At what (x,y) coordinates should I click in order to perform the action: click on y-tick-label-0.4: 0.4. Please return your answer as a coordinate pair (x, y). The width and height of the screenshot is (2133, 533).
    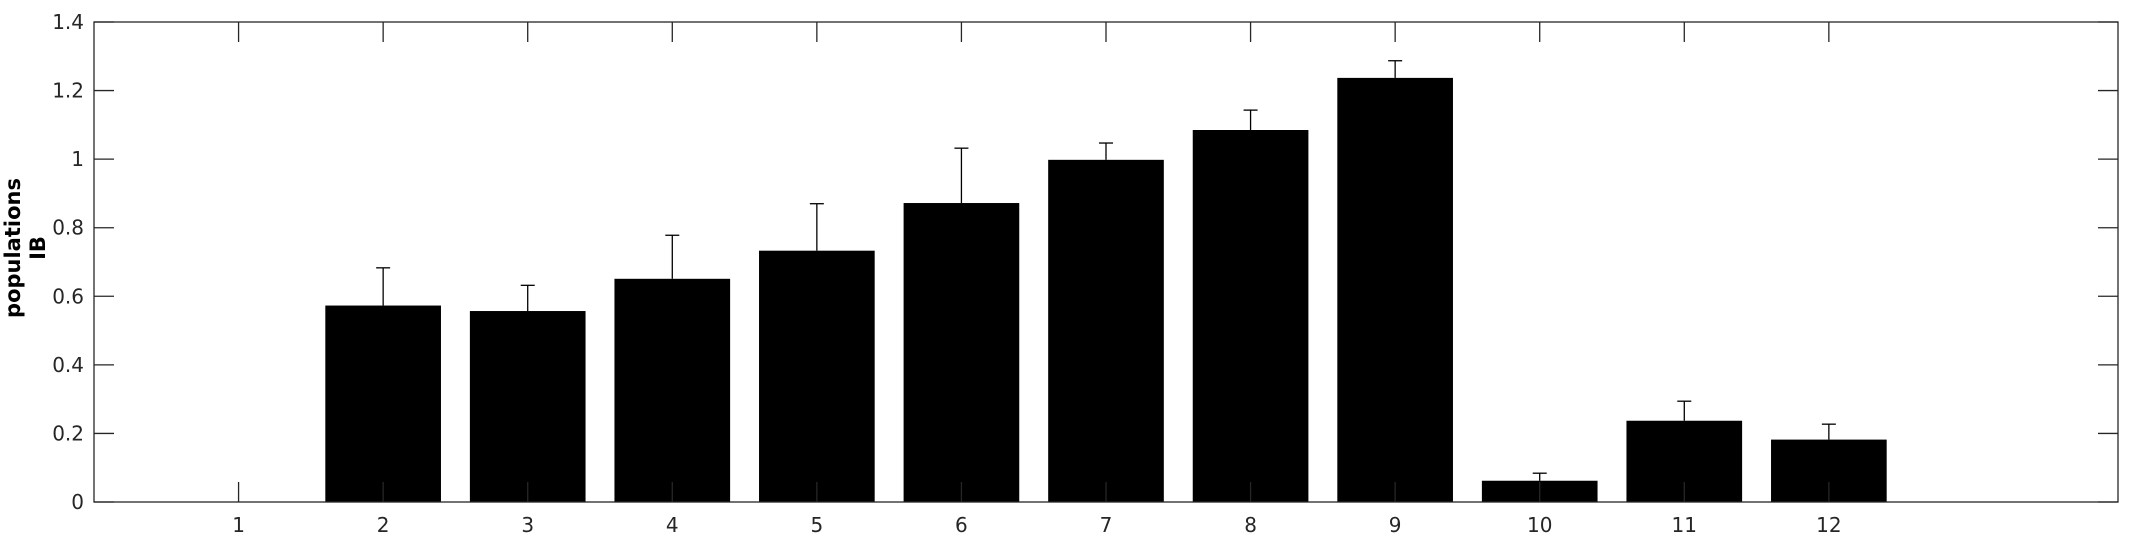
    Looking at the image, I should click on (68, 365).